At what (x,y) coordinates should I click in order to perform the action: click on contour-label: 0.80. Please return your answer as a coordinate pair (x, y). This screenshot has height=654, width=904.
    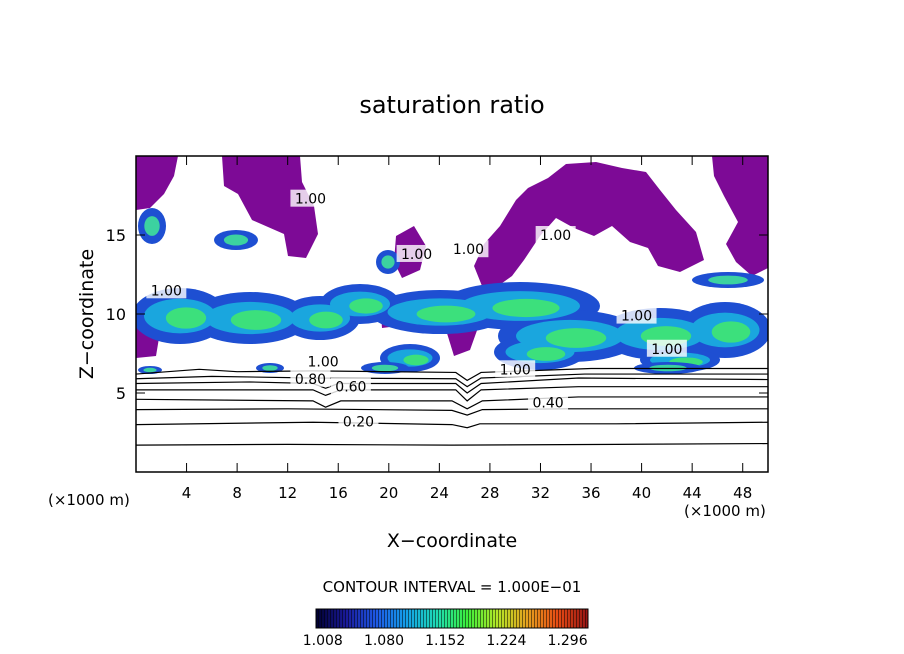
    Looking at the image, I should click on (310, 380).